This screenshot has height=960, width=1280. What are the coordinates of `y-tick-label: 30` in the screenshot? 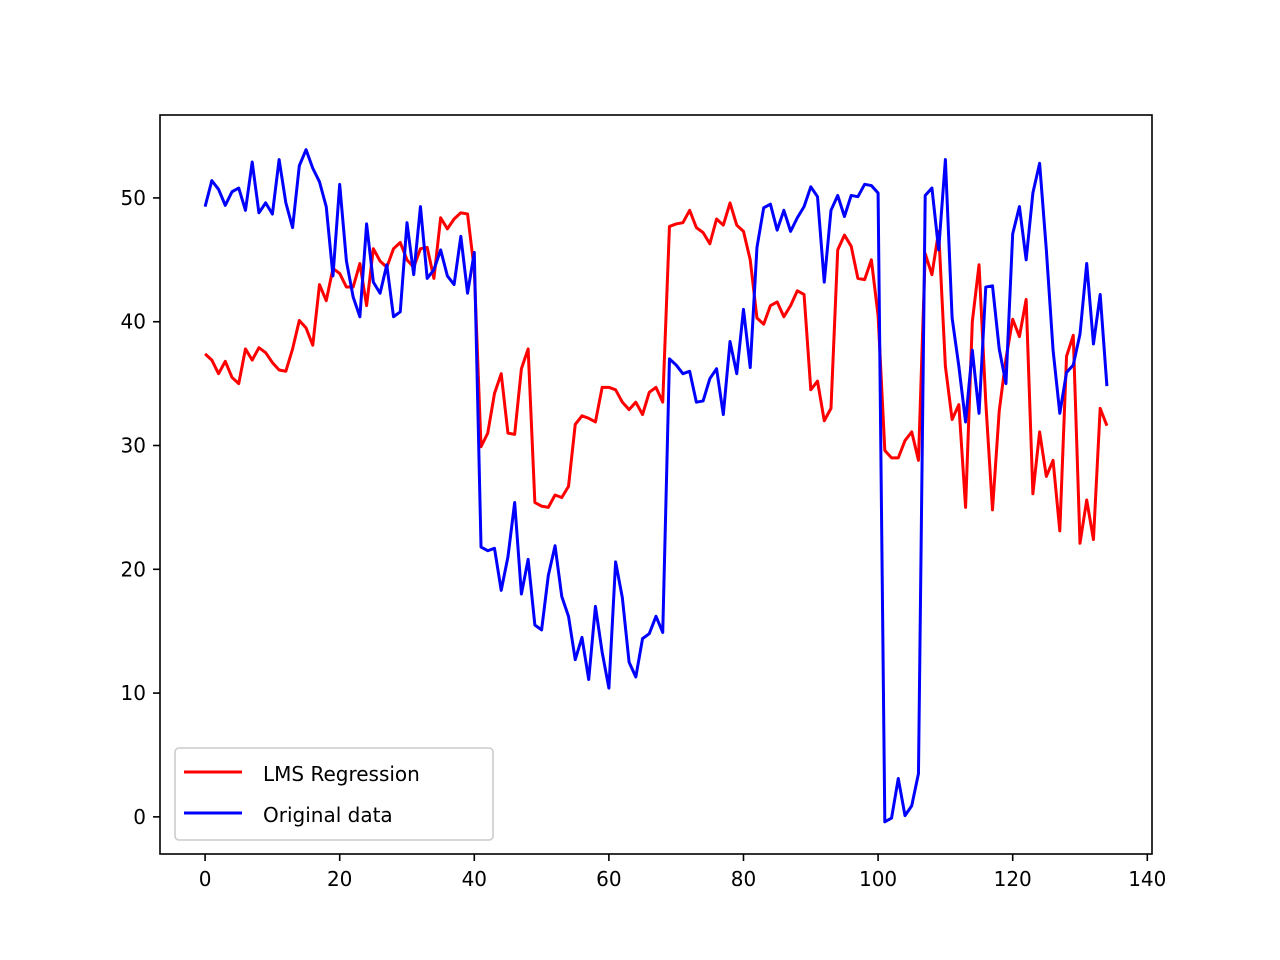 It's located at (133, 446).